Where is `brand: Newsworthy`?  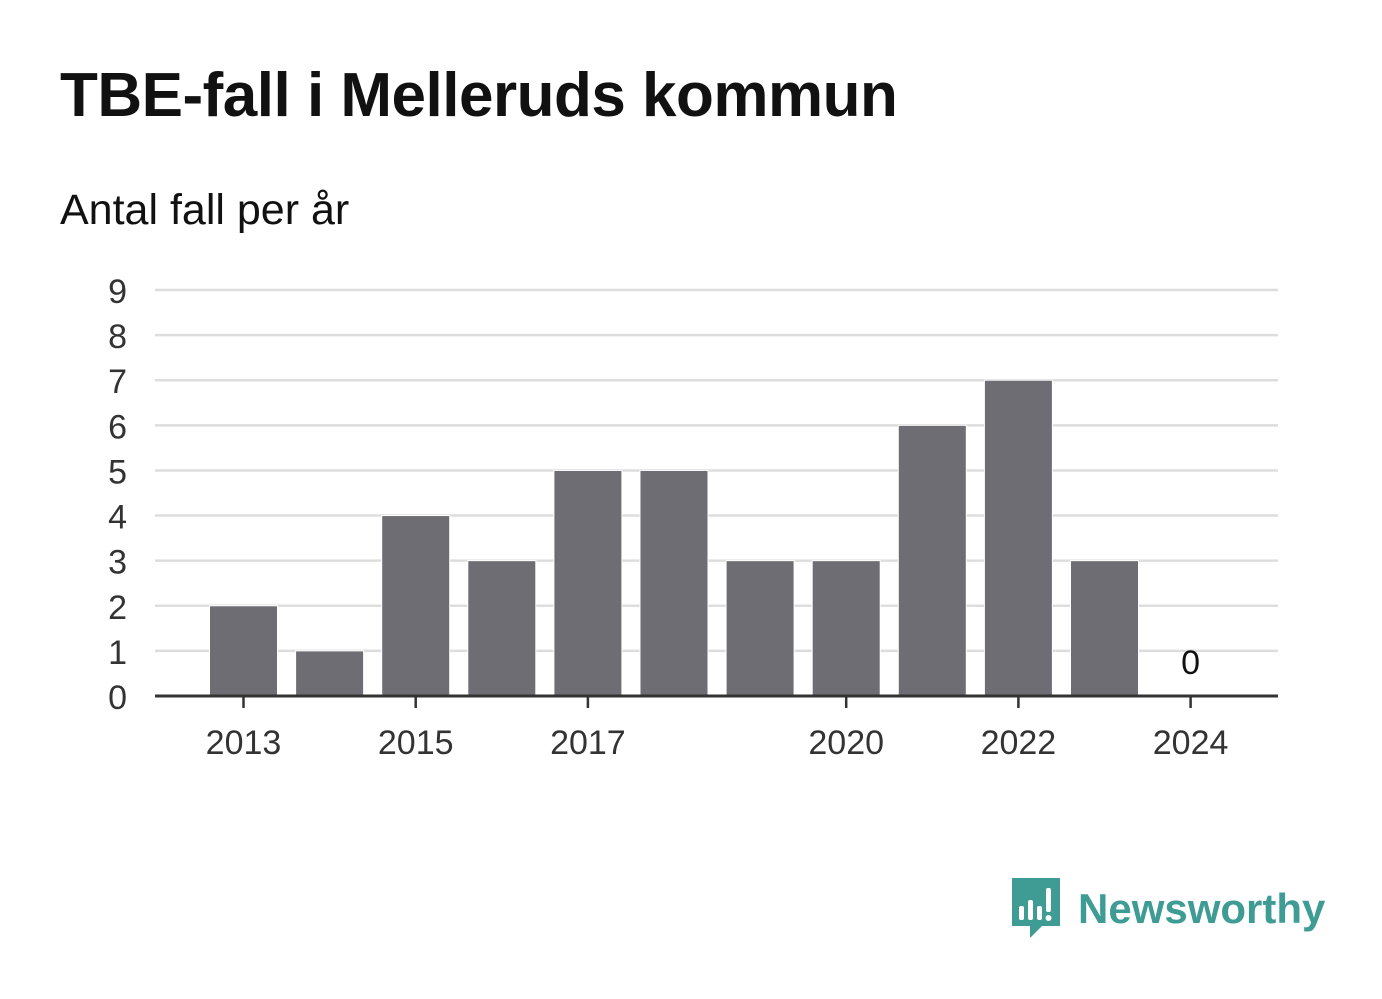
brand: Newsworthy is located at coordinates (1167, 909).